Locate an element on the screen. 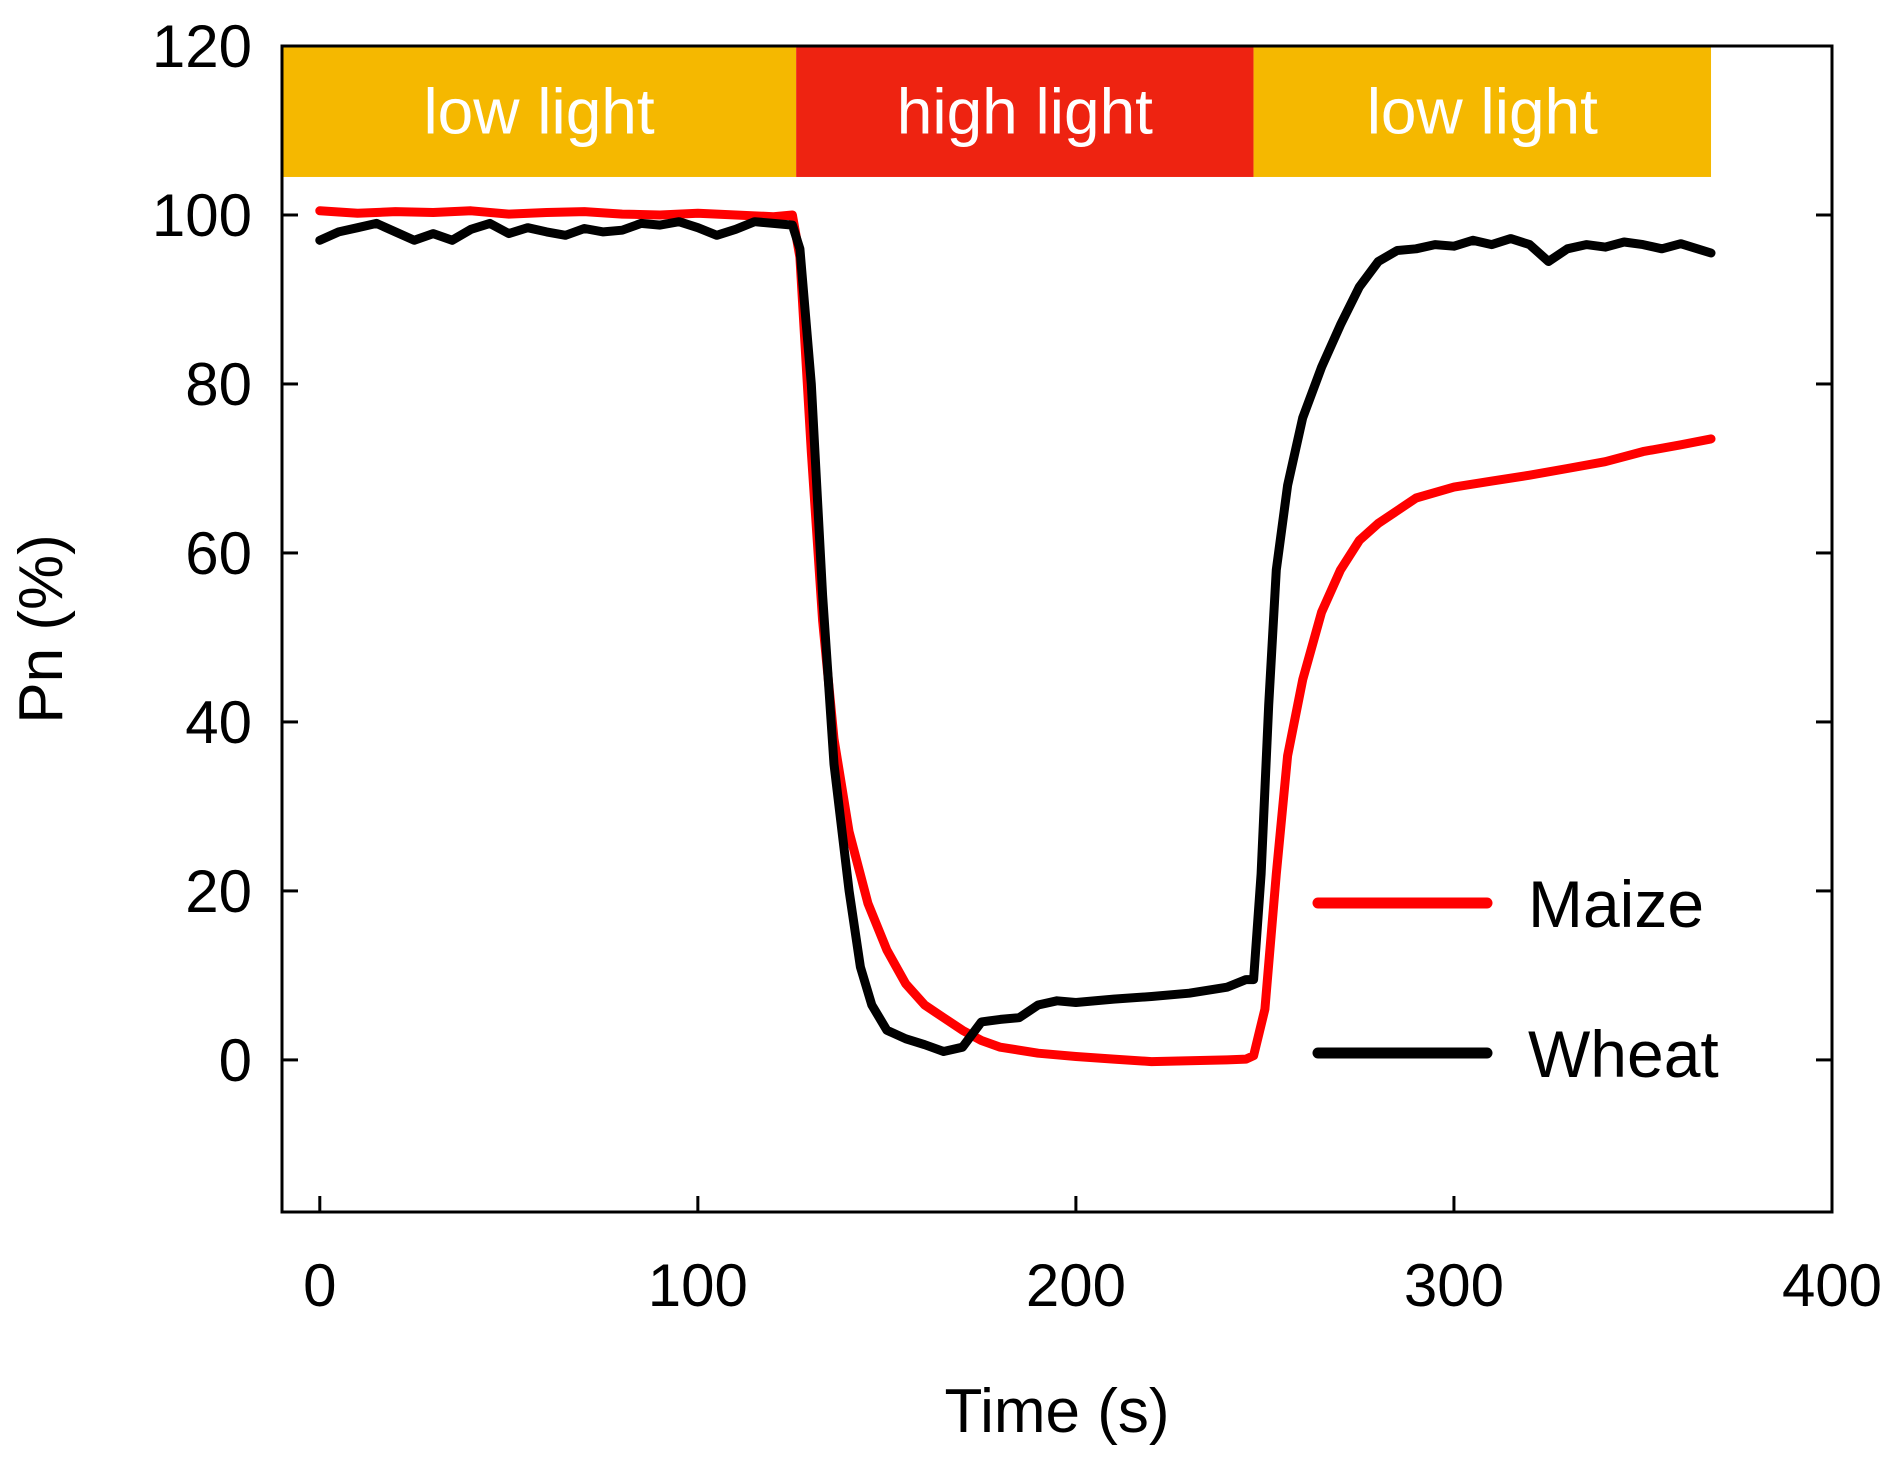 This screenshot has width=1899, height=1457. y-axis-title: Pn (%) is located at coordinates (41, 628).